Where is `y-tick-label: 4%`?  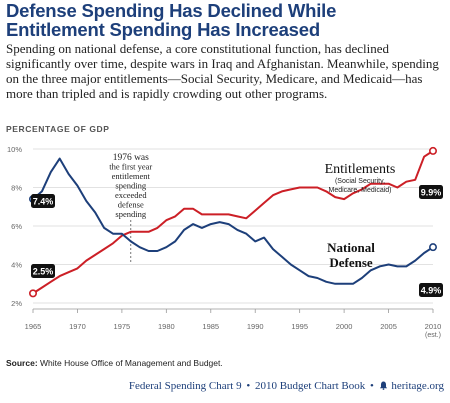
y-tick-label: 4% is located at coordinates (16, 265).